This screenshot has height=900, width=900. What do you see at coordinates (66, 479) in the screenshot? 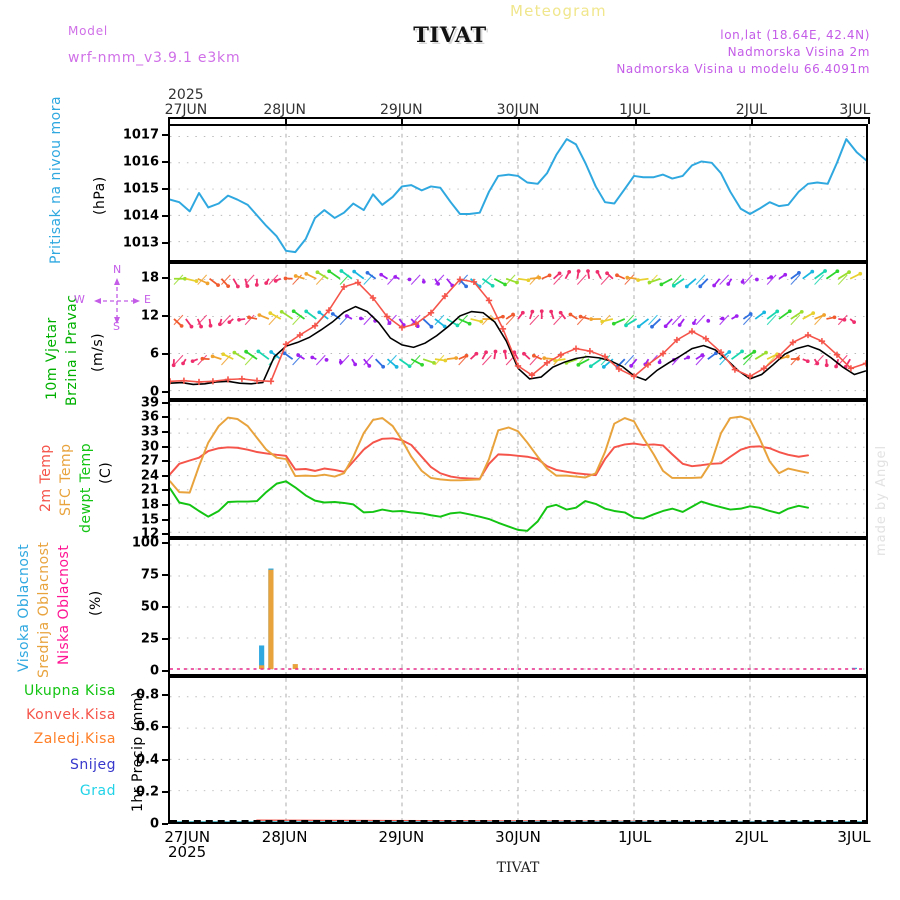
I see `label-temp-sfc: SFC Temp` at bounding box center [66, 479].